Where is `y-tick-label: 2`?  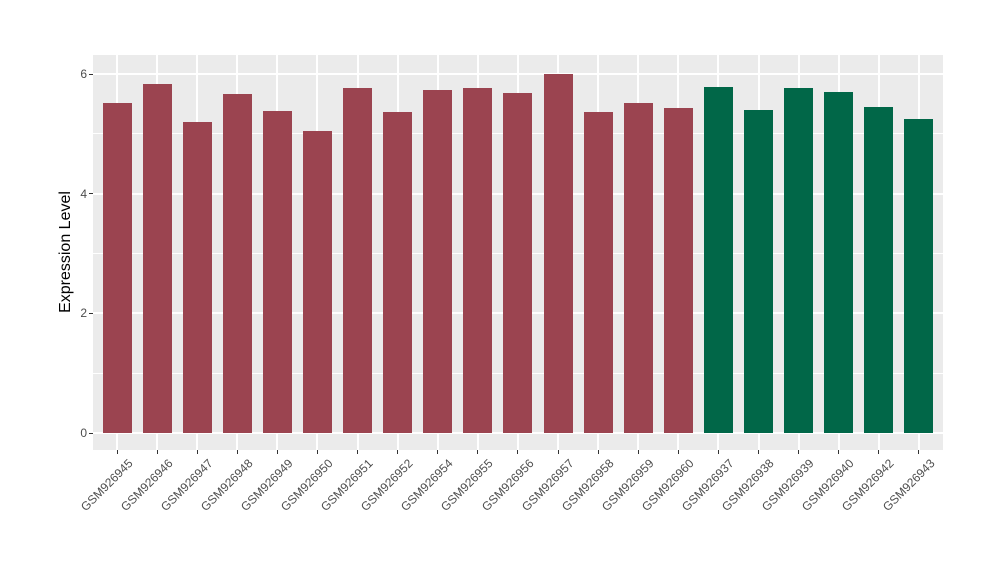
y-tick-label: 2 is located at coordinates (83, 313).